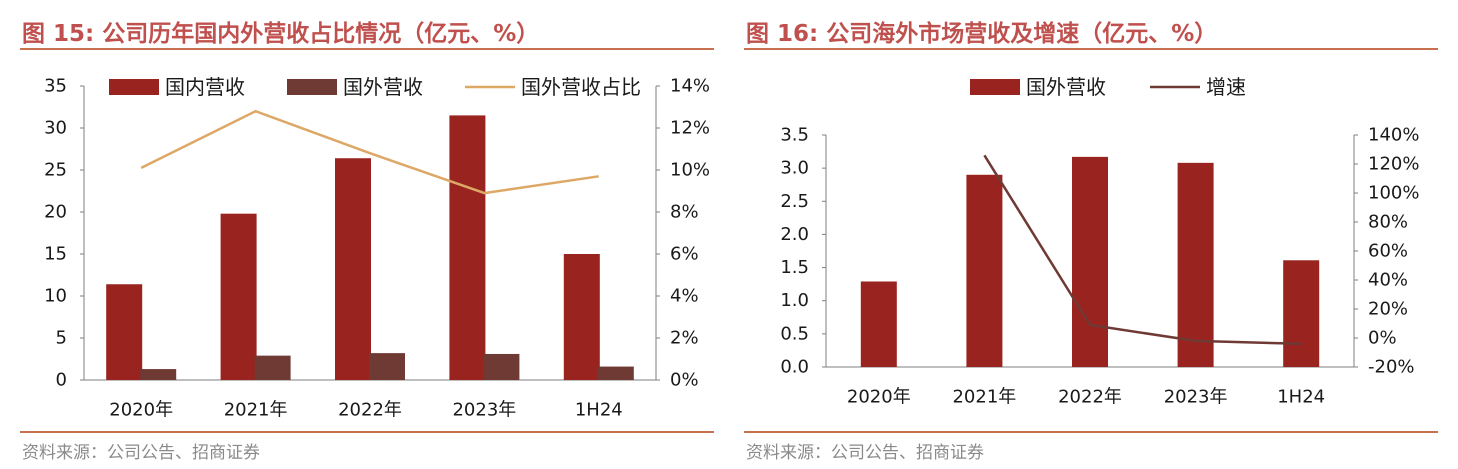 This screenshot has height=469, width=1458. What do you see at coordinates (1393, 164) in the screenshot?
I see `fig16-right-tick-label: 120%` at bounding box center [1393, 164].